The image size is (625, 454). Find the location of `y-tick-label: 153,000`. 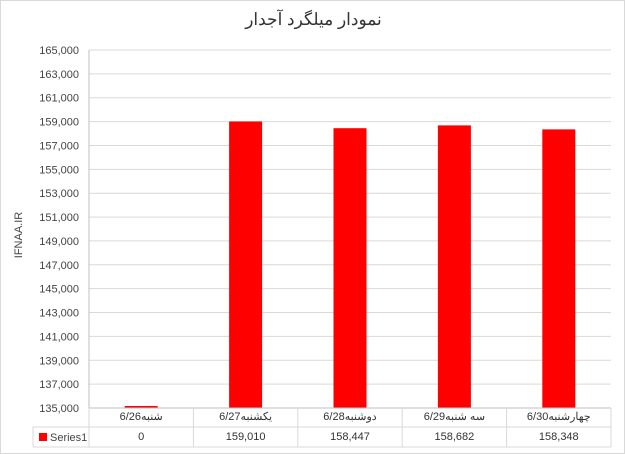

y-tick-label: 153,000 is located at coordinates (59, 194).